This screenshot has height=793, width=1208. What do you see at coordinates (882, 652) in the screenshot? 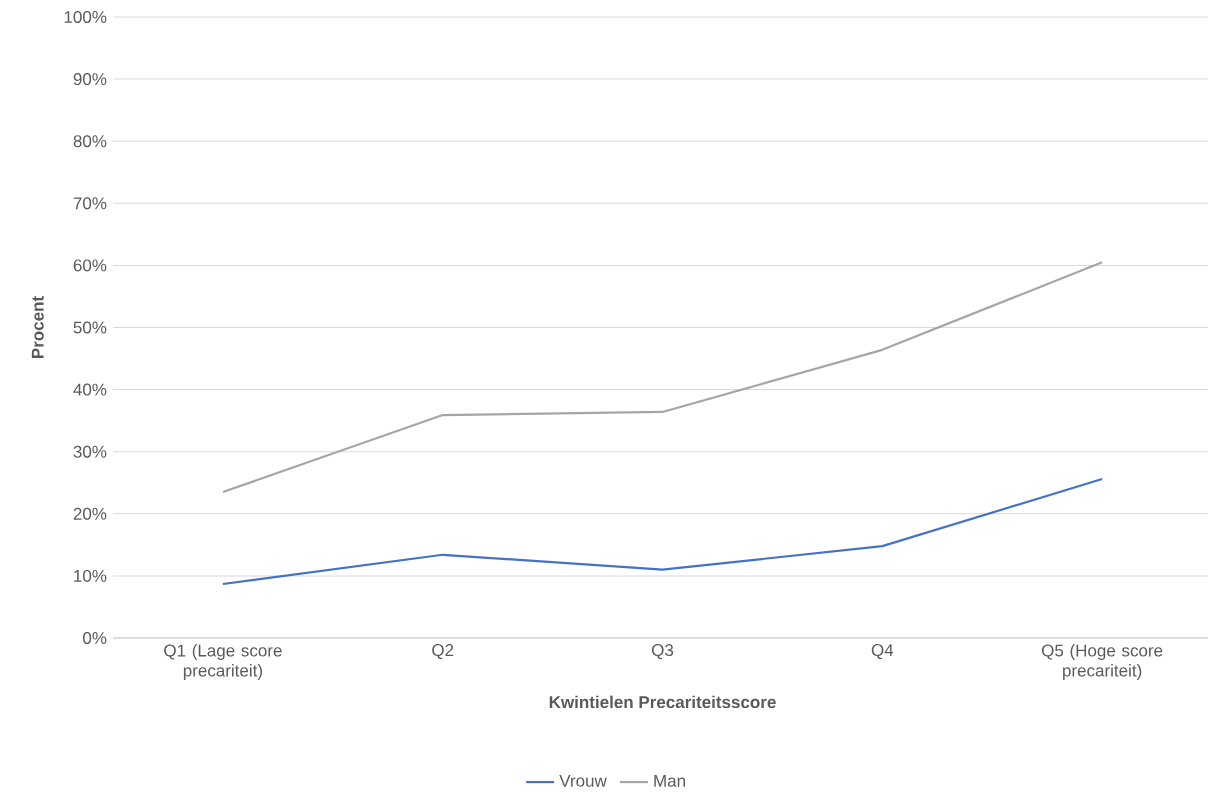
I see `x-tick-label: Q4` at bounding box center [882, 652].